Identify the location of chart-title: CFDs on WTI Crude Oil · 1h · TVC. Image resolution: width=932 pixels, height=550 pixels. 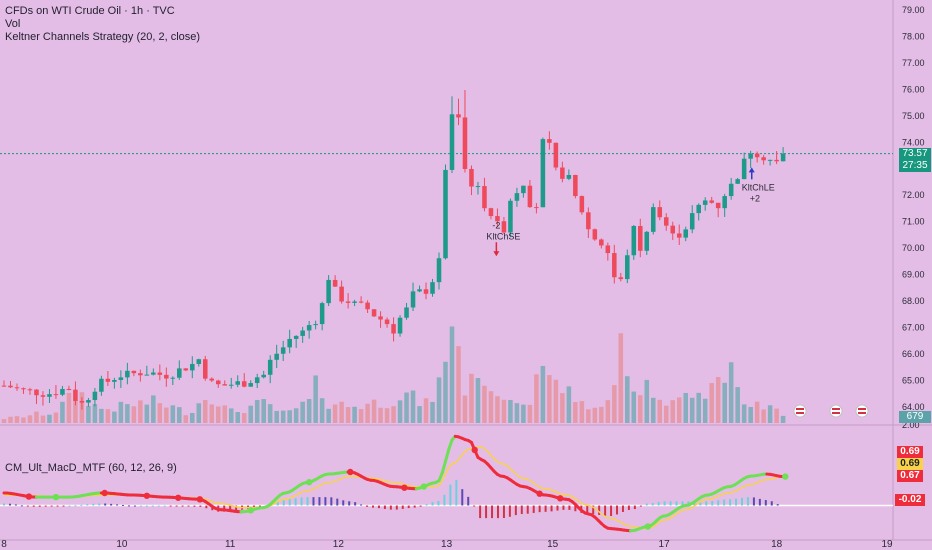
(90, 11).